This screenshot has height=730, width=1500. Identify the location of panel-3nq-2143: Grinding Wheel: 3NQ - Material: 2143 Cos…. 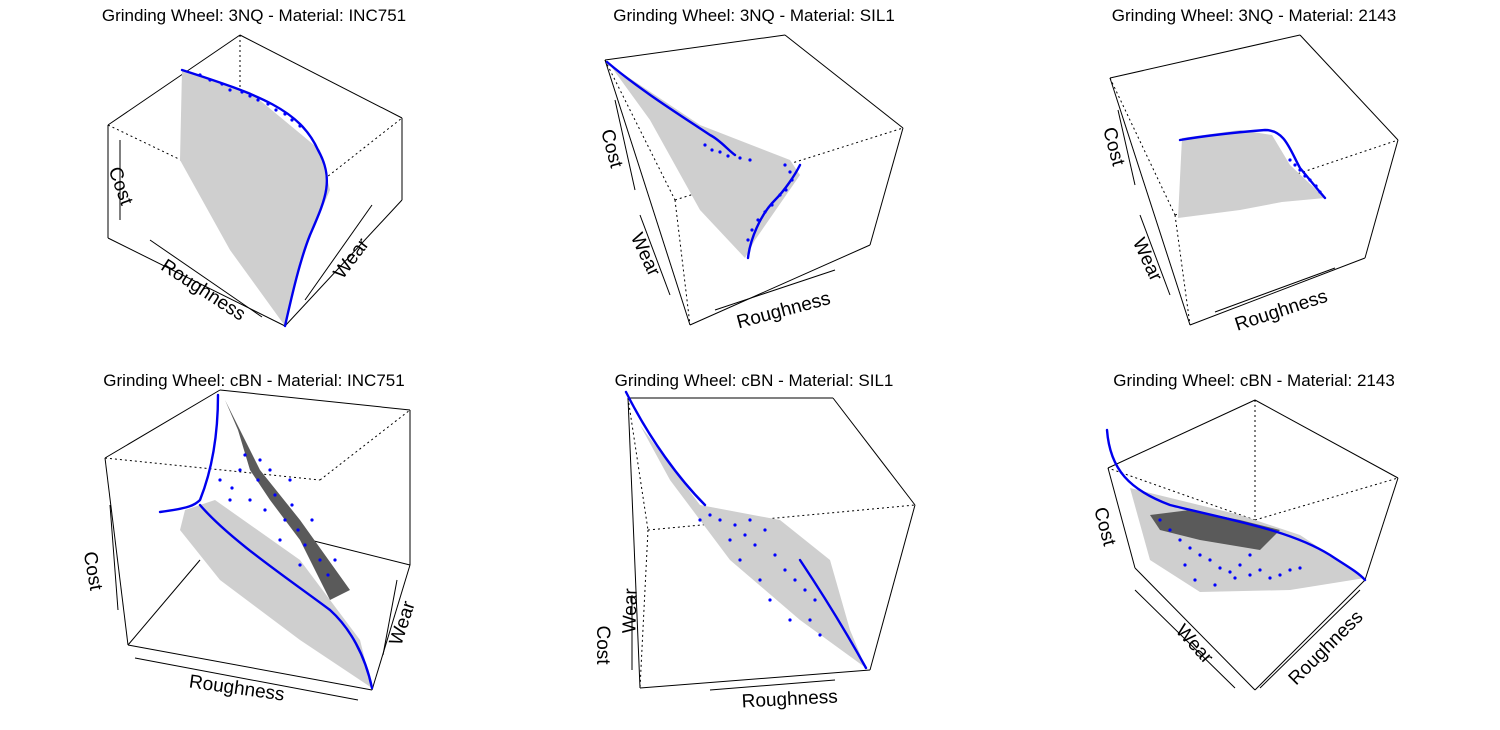
(1248, 171).